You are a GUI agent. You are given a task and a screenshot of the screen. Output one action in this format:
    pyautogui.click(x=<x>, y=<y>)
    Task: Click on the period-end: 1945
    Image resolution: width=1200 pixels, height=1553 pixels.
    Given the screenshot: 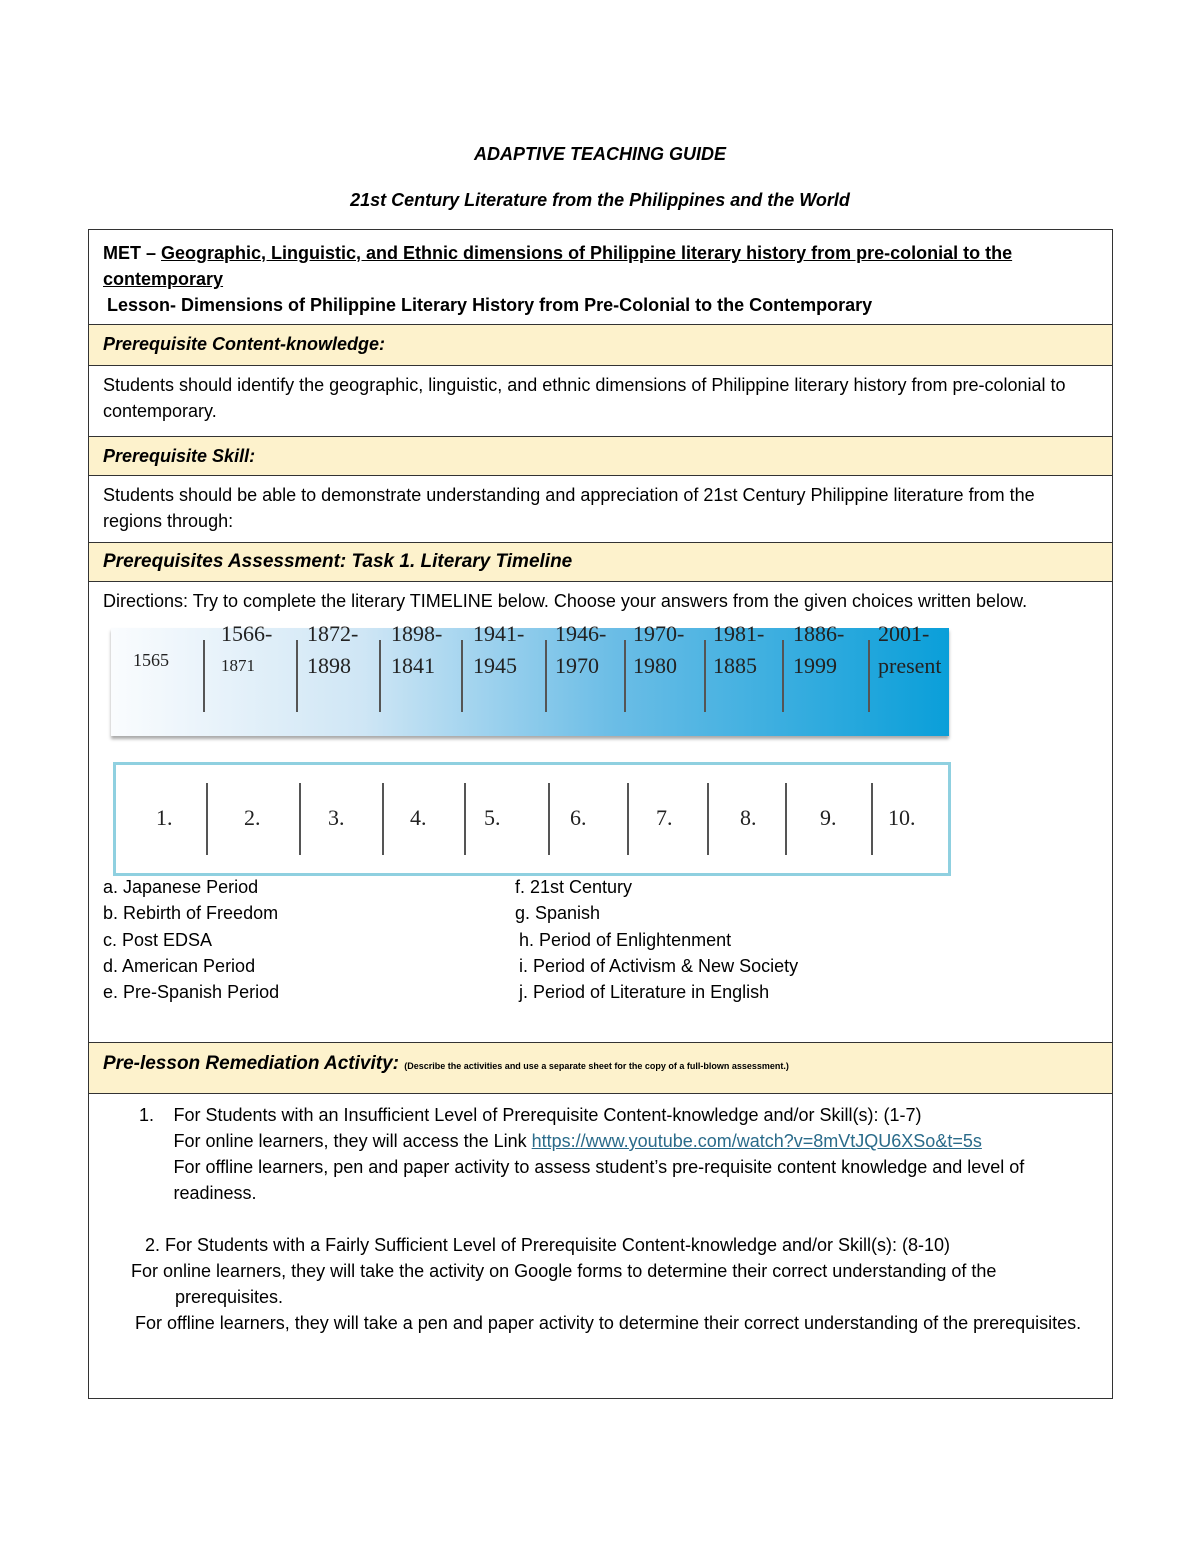 What is the action you would take?
    pyautogui.click(x=495, y=665)
    